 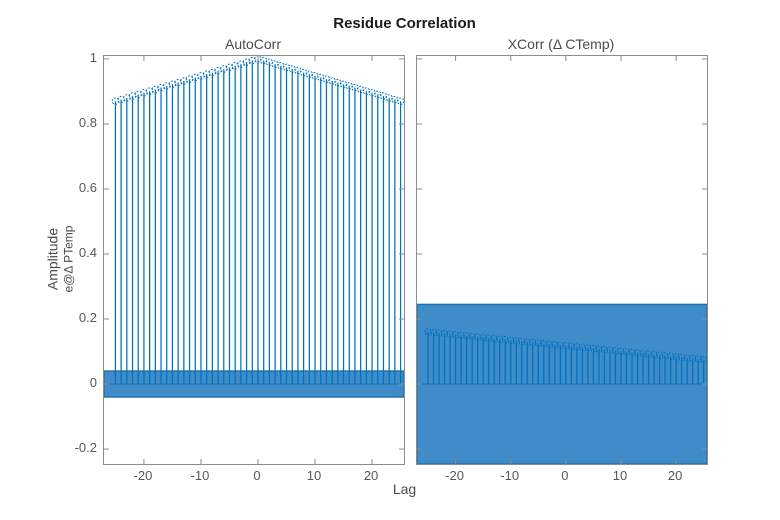 What do you see at coordinates (561, 44) in the screenshot?
I see `xcorr-subplot-title: XCorr (Δ CTemp)` at bounding box center [561, 44].